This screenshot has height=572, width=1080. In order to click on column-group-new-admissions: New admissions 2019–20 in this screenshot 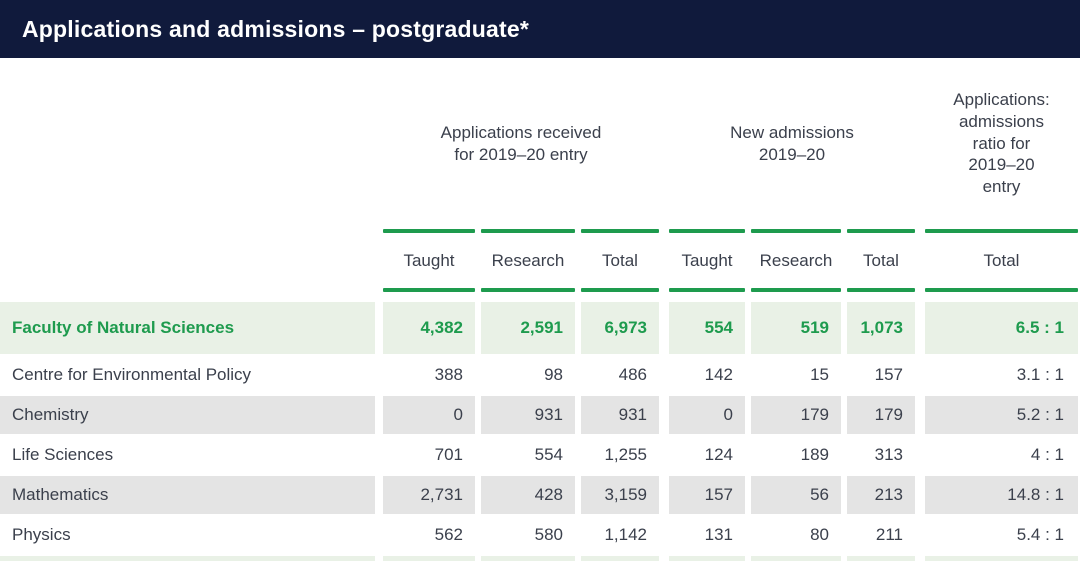, I will do `click(792, 143)`.